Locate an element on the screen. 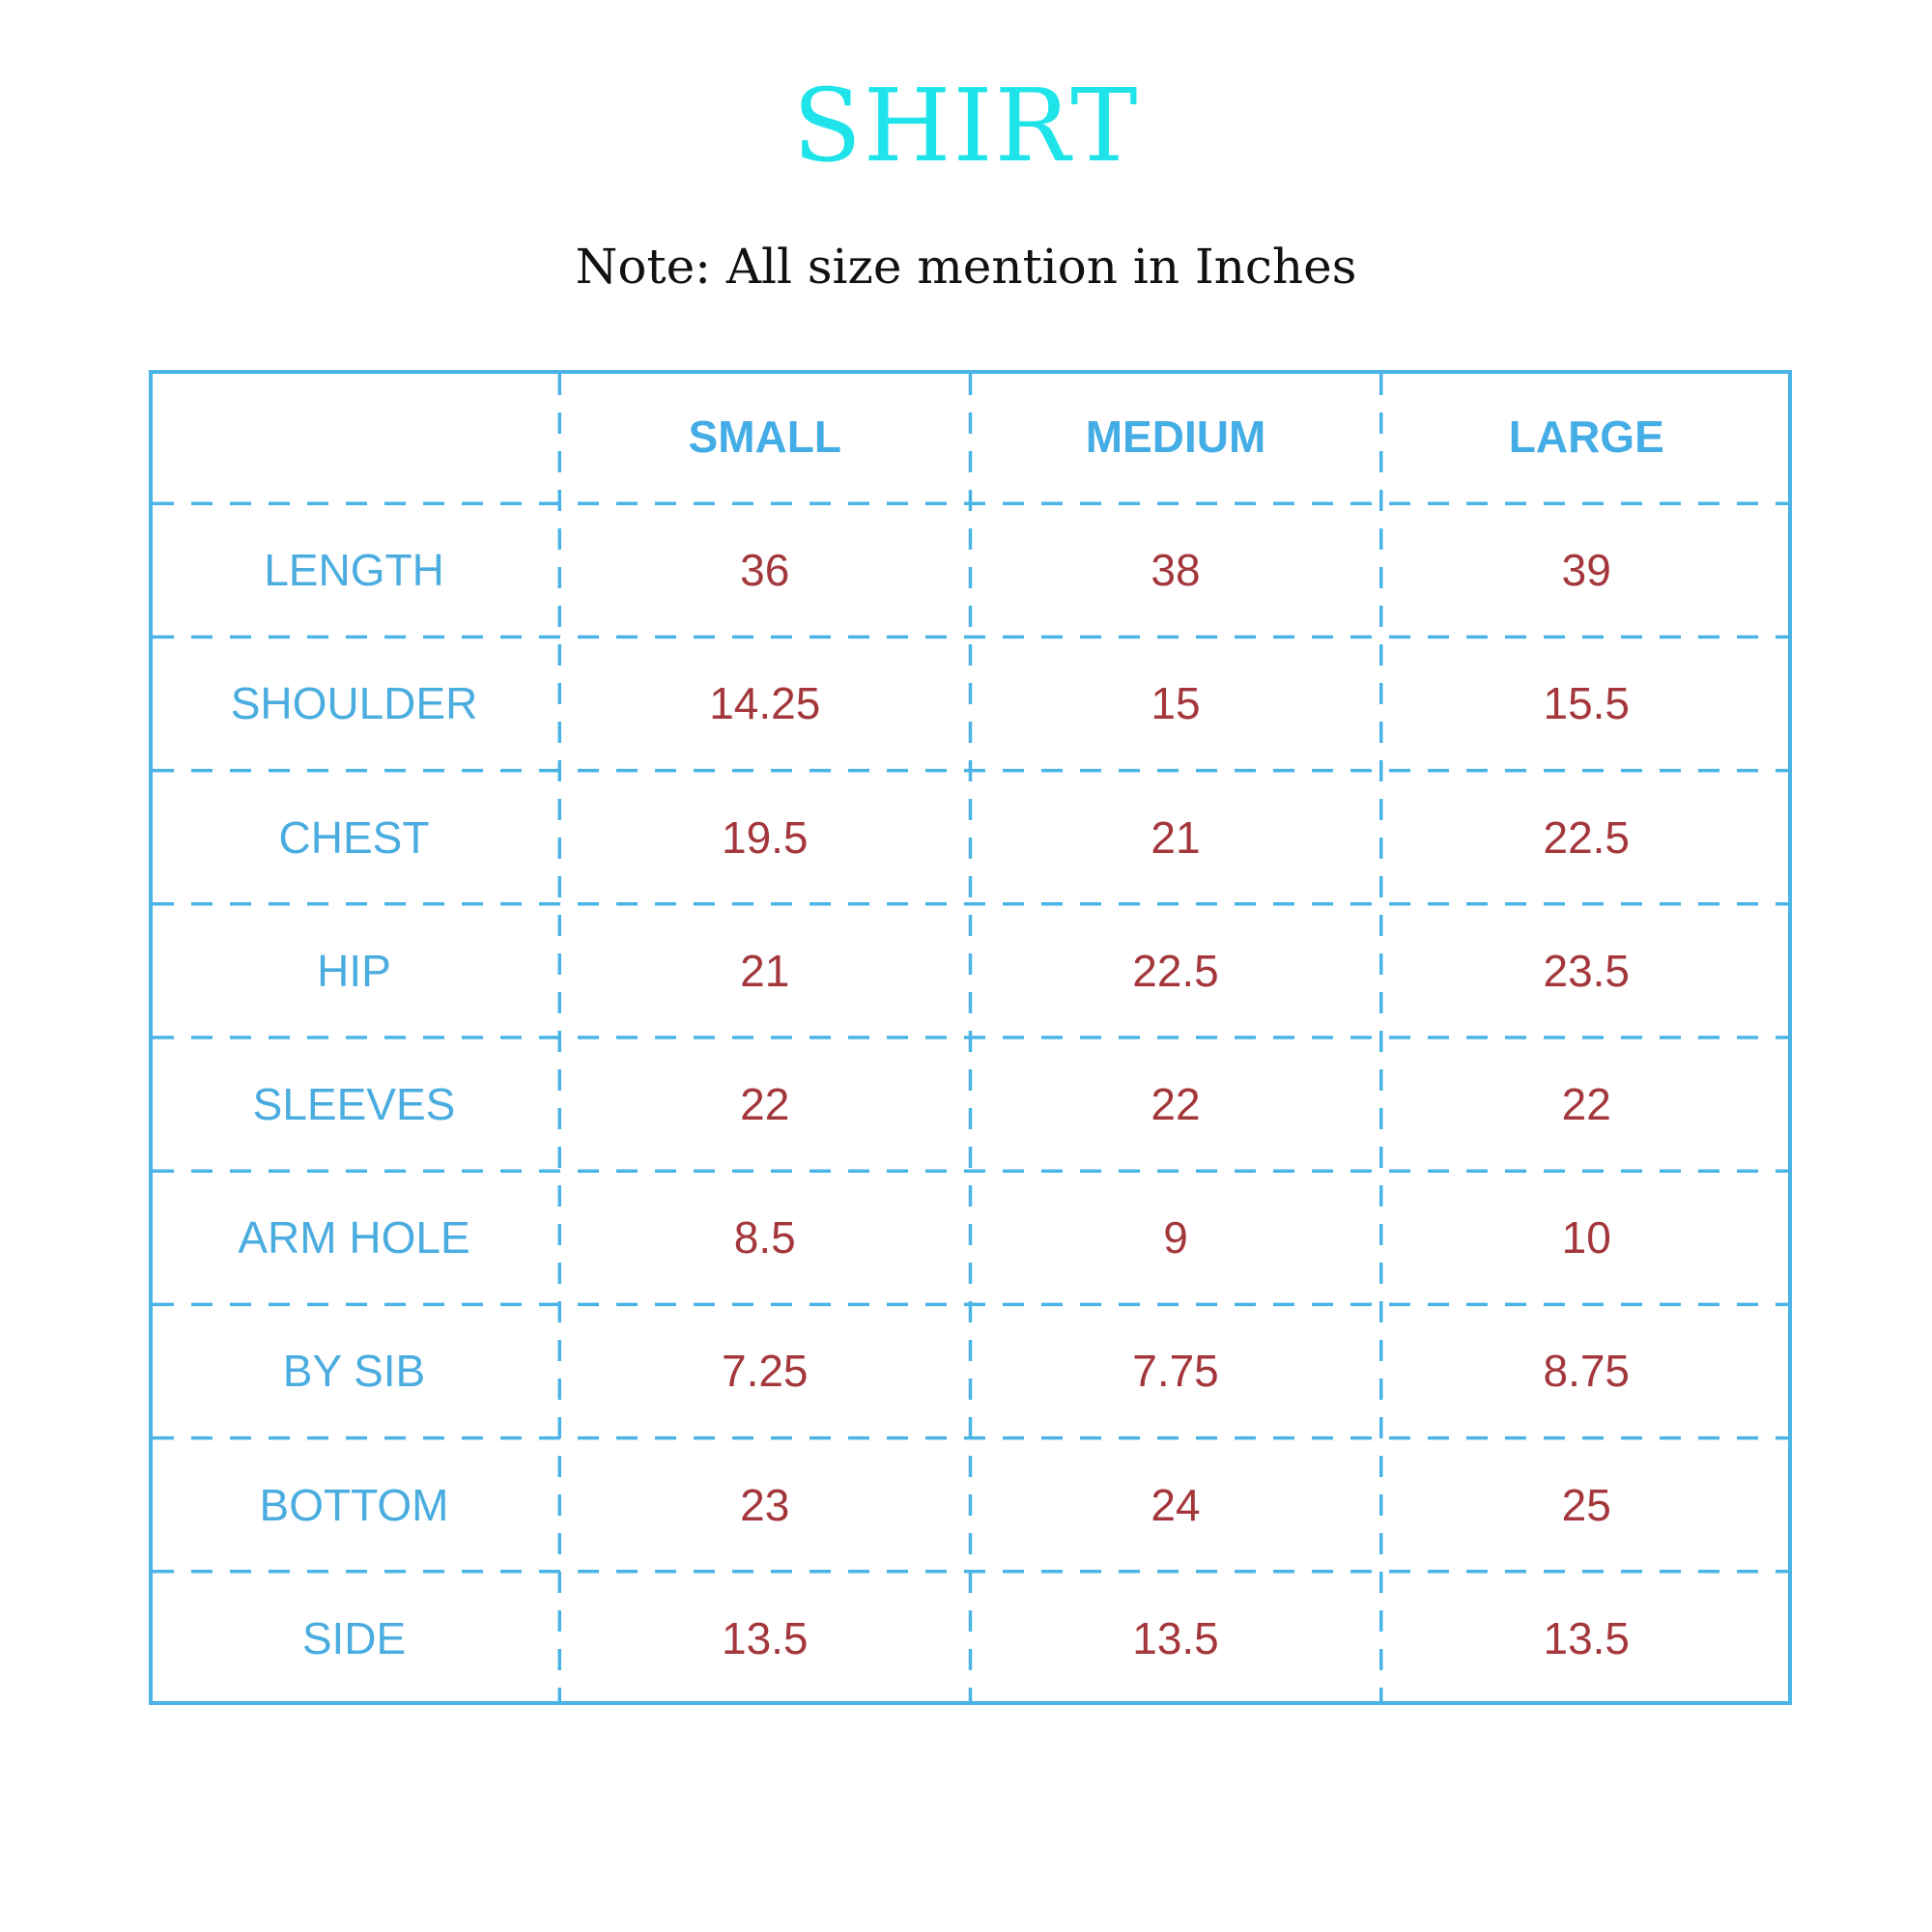 This screenshot has height=1932, width=1932. table-cell-value: 25 is located at coordinates (1586, 1504).